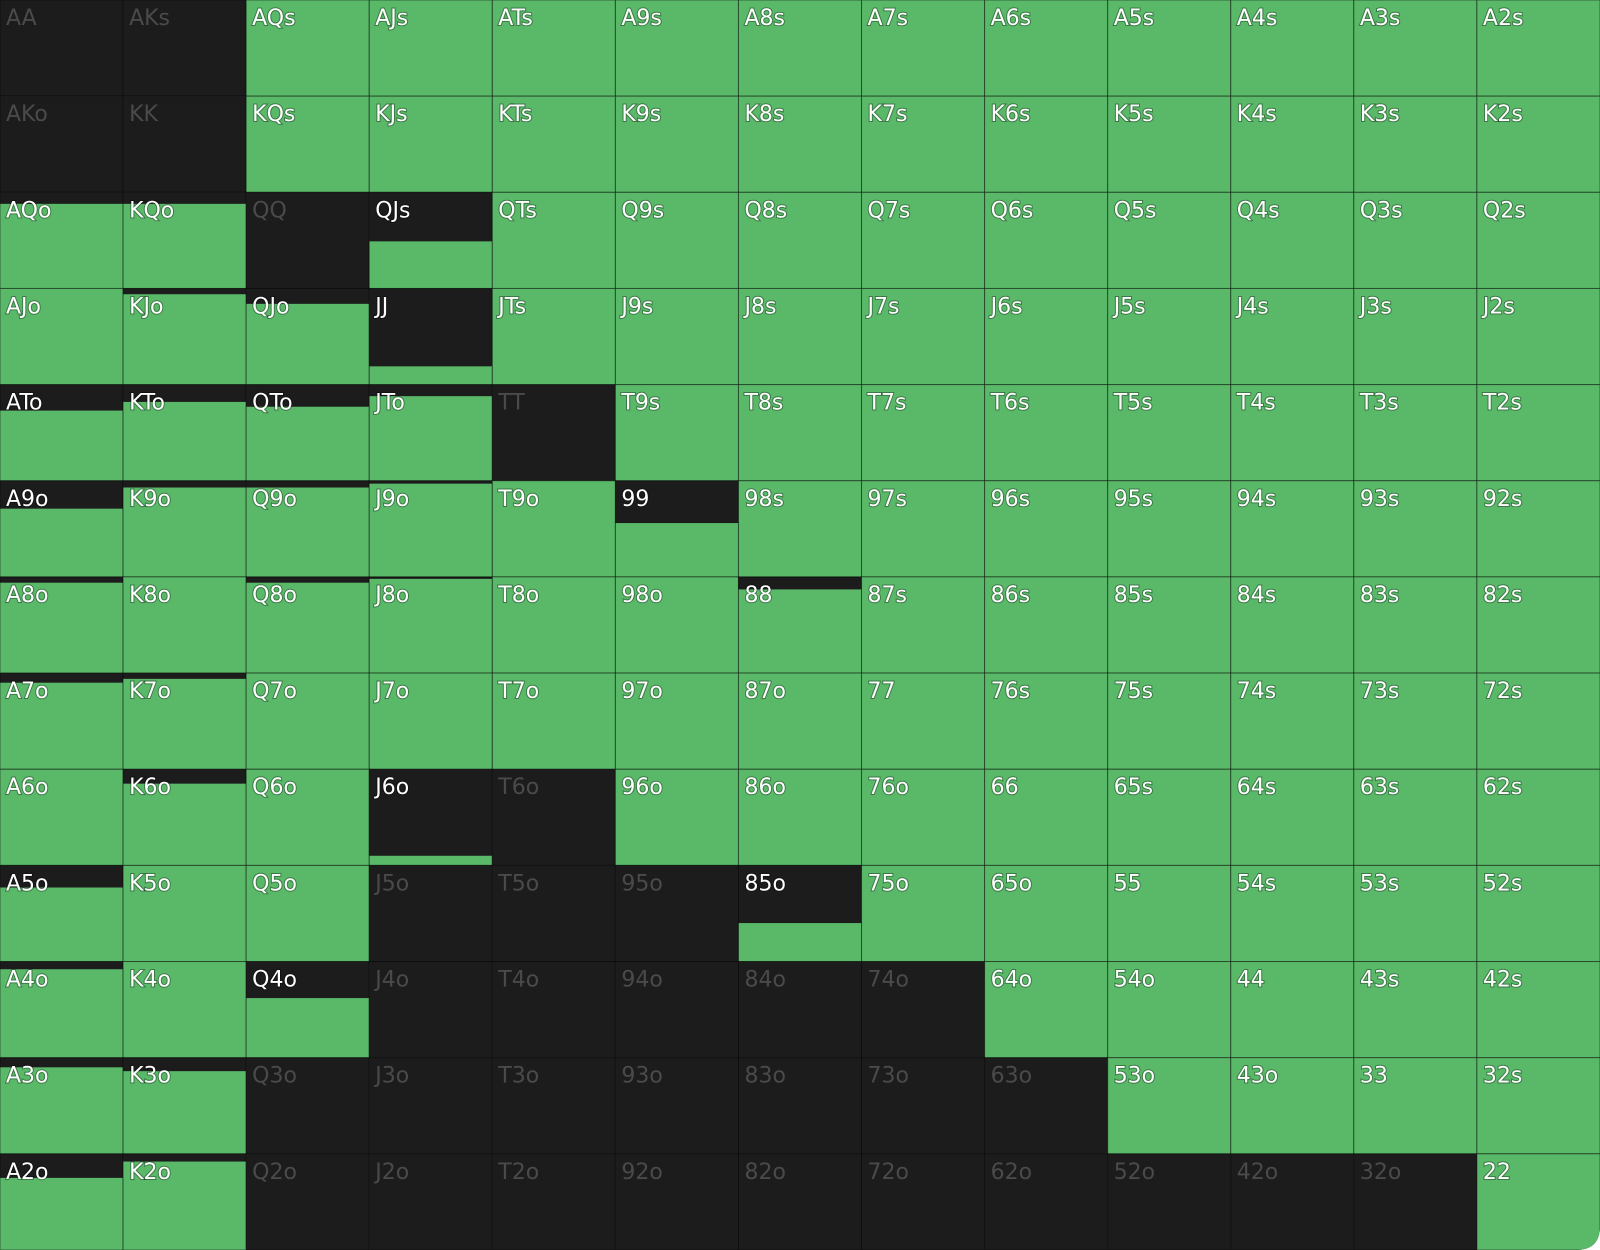  I want to click on hand-label: 75o, so click(888, 883).